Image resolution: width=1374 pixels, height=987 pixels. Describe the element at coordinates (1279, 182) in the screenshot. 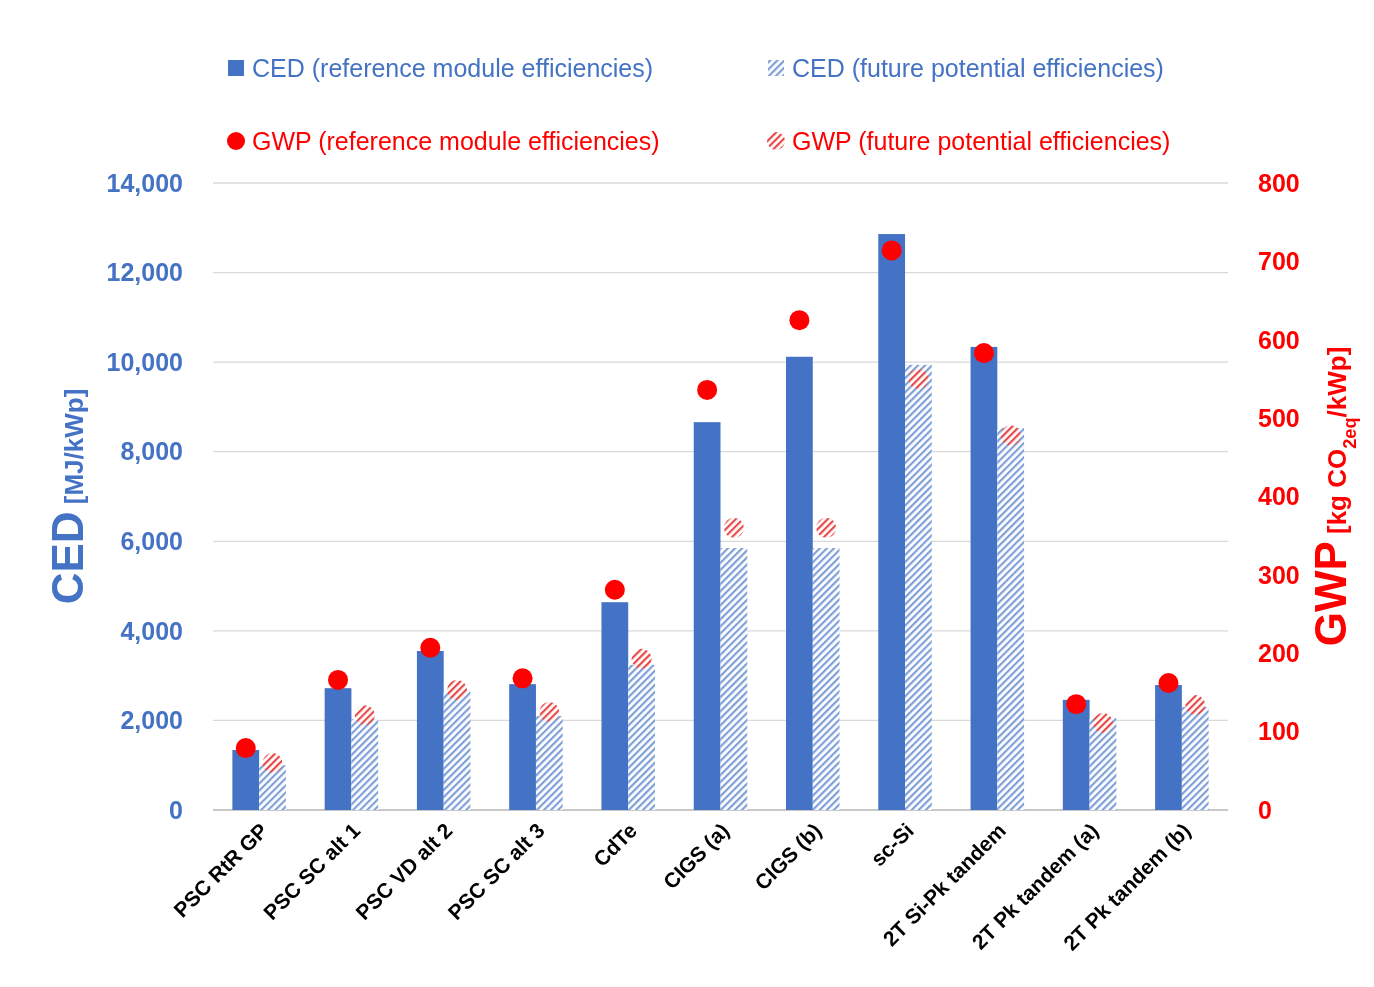

I see `y2-tick-label: 800` at that location.